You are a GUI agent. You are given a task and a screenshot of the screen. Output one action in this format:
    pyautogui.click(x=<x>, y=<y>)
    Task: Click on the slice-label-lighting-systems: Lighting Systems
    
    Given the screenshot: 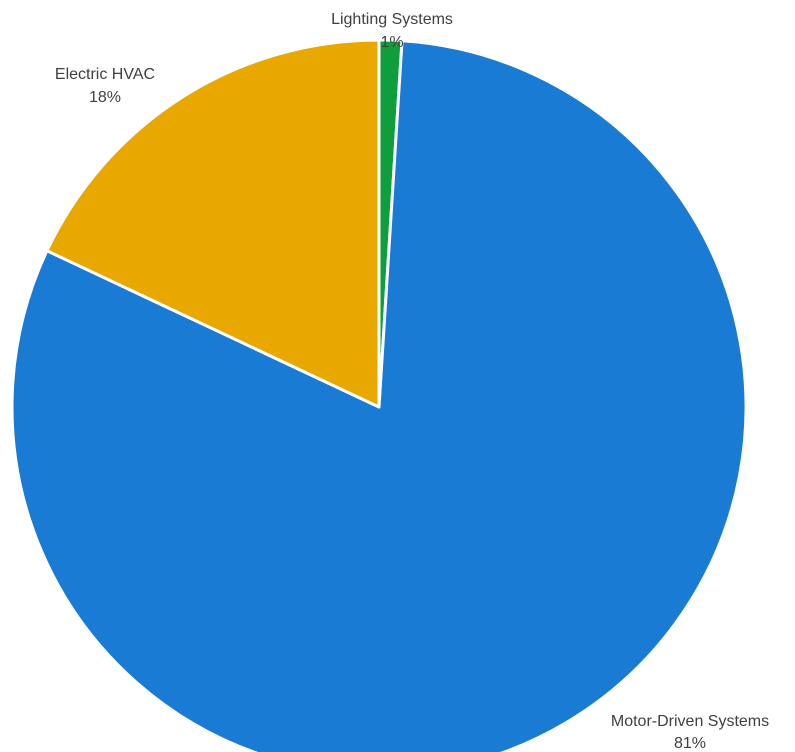 What is the action you would take?
    pyautogui.click(x=392, y=19)
    